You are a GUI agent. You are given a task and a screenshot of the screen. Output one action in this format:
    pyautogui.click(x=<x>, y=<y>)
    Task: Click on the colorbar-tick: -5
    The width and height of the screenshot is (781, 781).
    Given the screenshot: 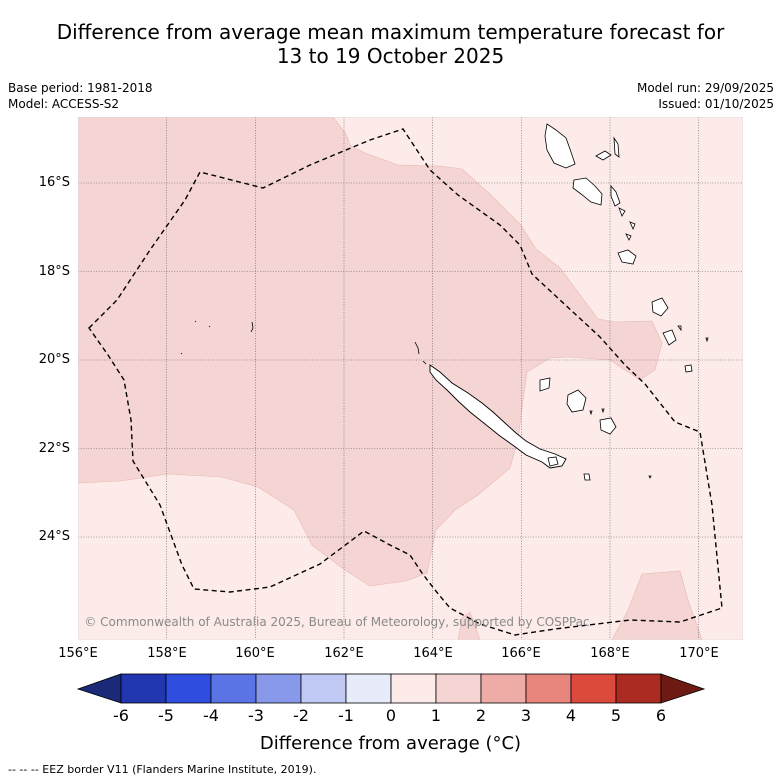 What is the action you would take?
    pyautogui.click(x=166, y=715)
    